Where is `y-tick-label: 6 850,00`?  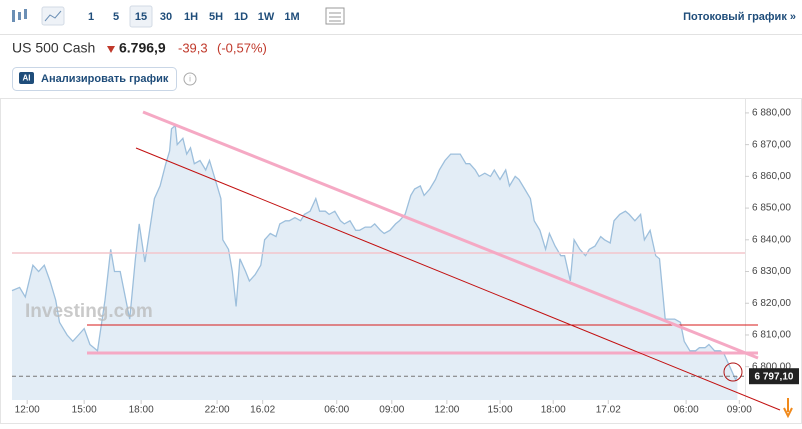 y-tick-label: 6 850,00 is located at coordinates (771, 208).